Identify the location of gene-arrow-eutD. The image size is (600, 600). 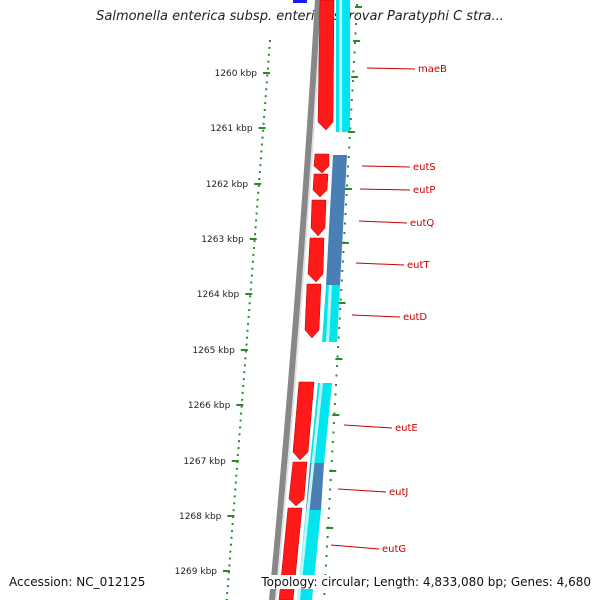
(313, 311).